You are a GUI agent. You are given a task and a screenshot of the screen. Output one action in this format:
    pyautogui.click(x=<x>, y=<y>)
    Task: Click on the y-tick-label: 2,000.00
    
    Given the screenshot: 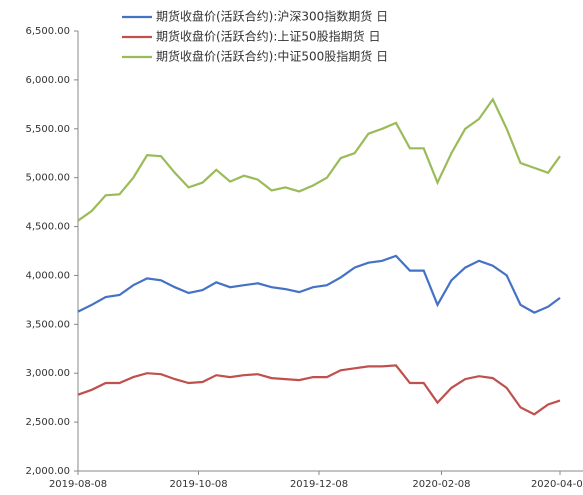 What is the action you would take?
    pyautogui.click(x=47, y=471)
    